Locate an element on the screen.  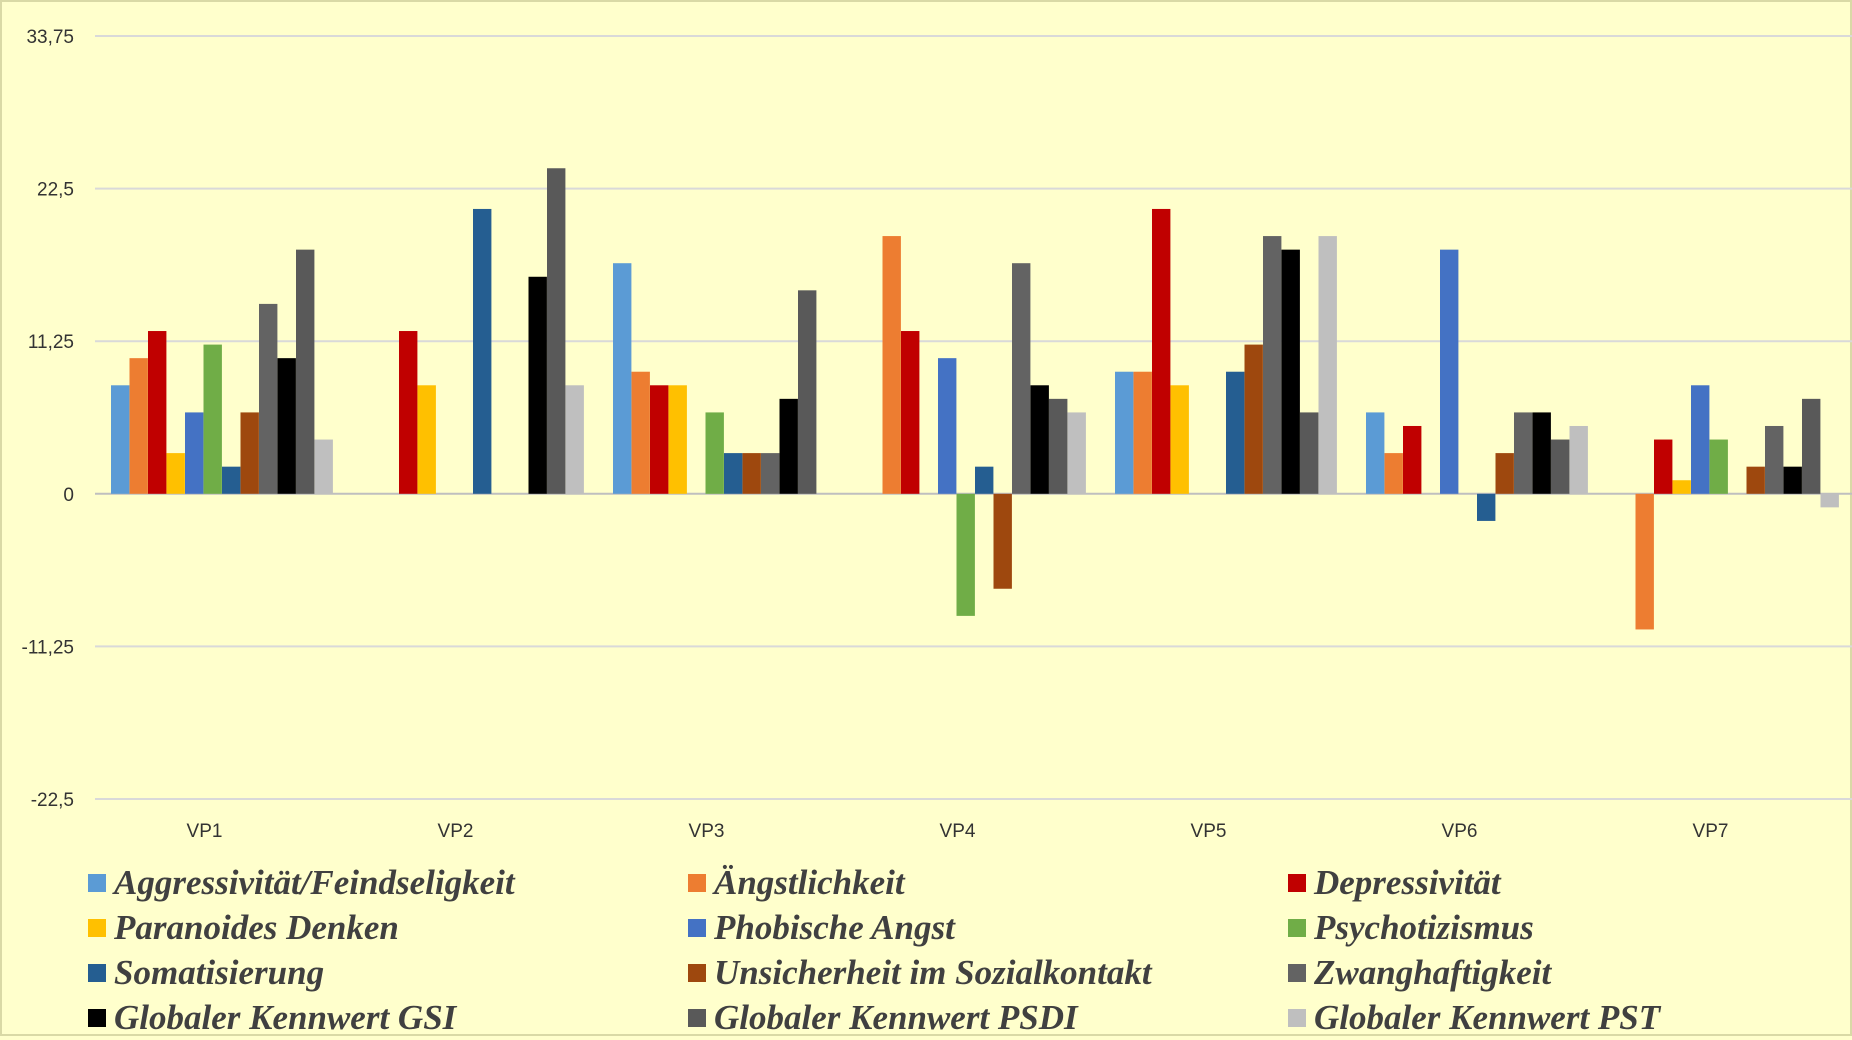
legend-label: Unsicherheit im Sozialkontakt is located at coordinates (933, 972).